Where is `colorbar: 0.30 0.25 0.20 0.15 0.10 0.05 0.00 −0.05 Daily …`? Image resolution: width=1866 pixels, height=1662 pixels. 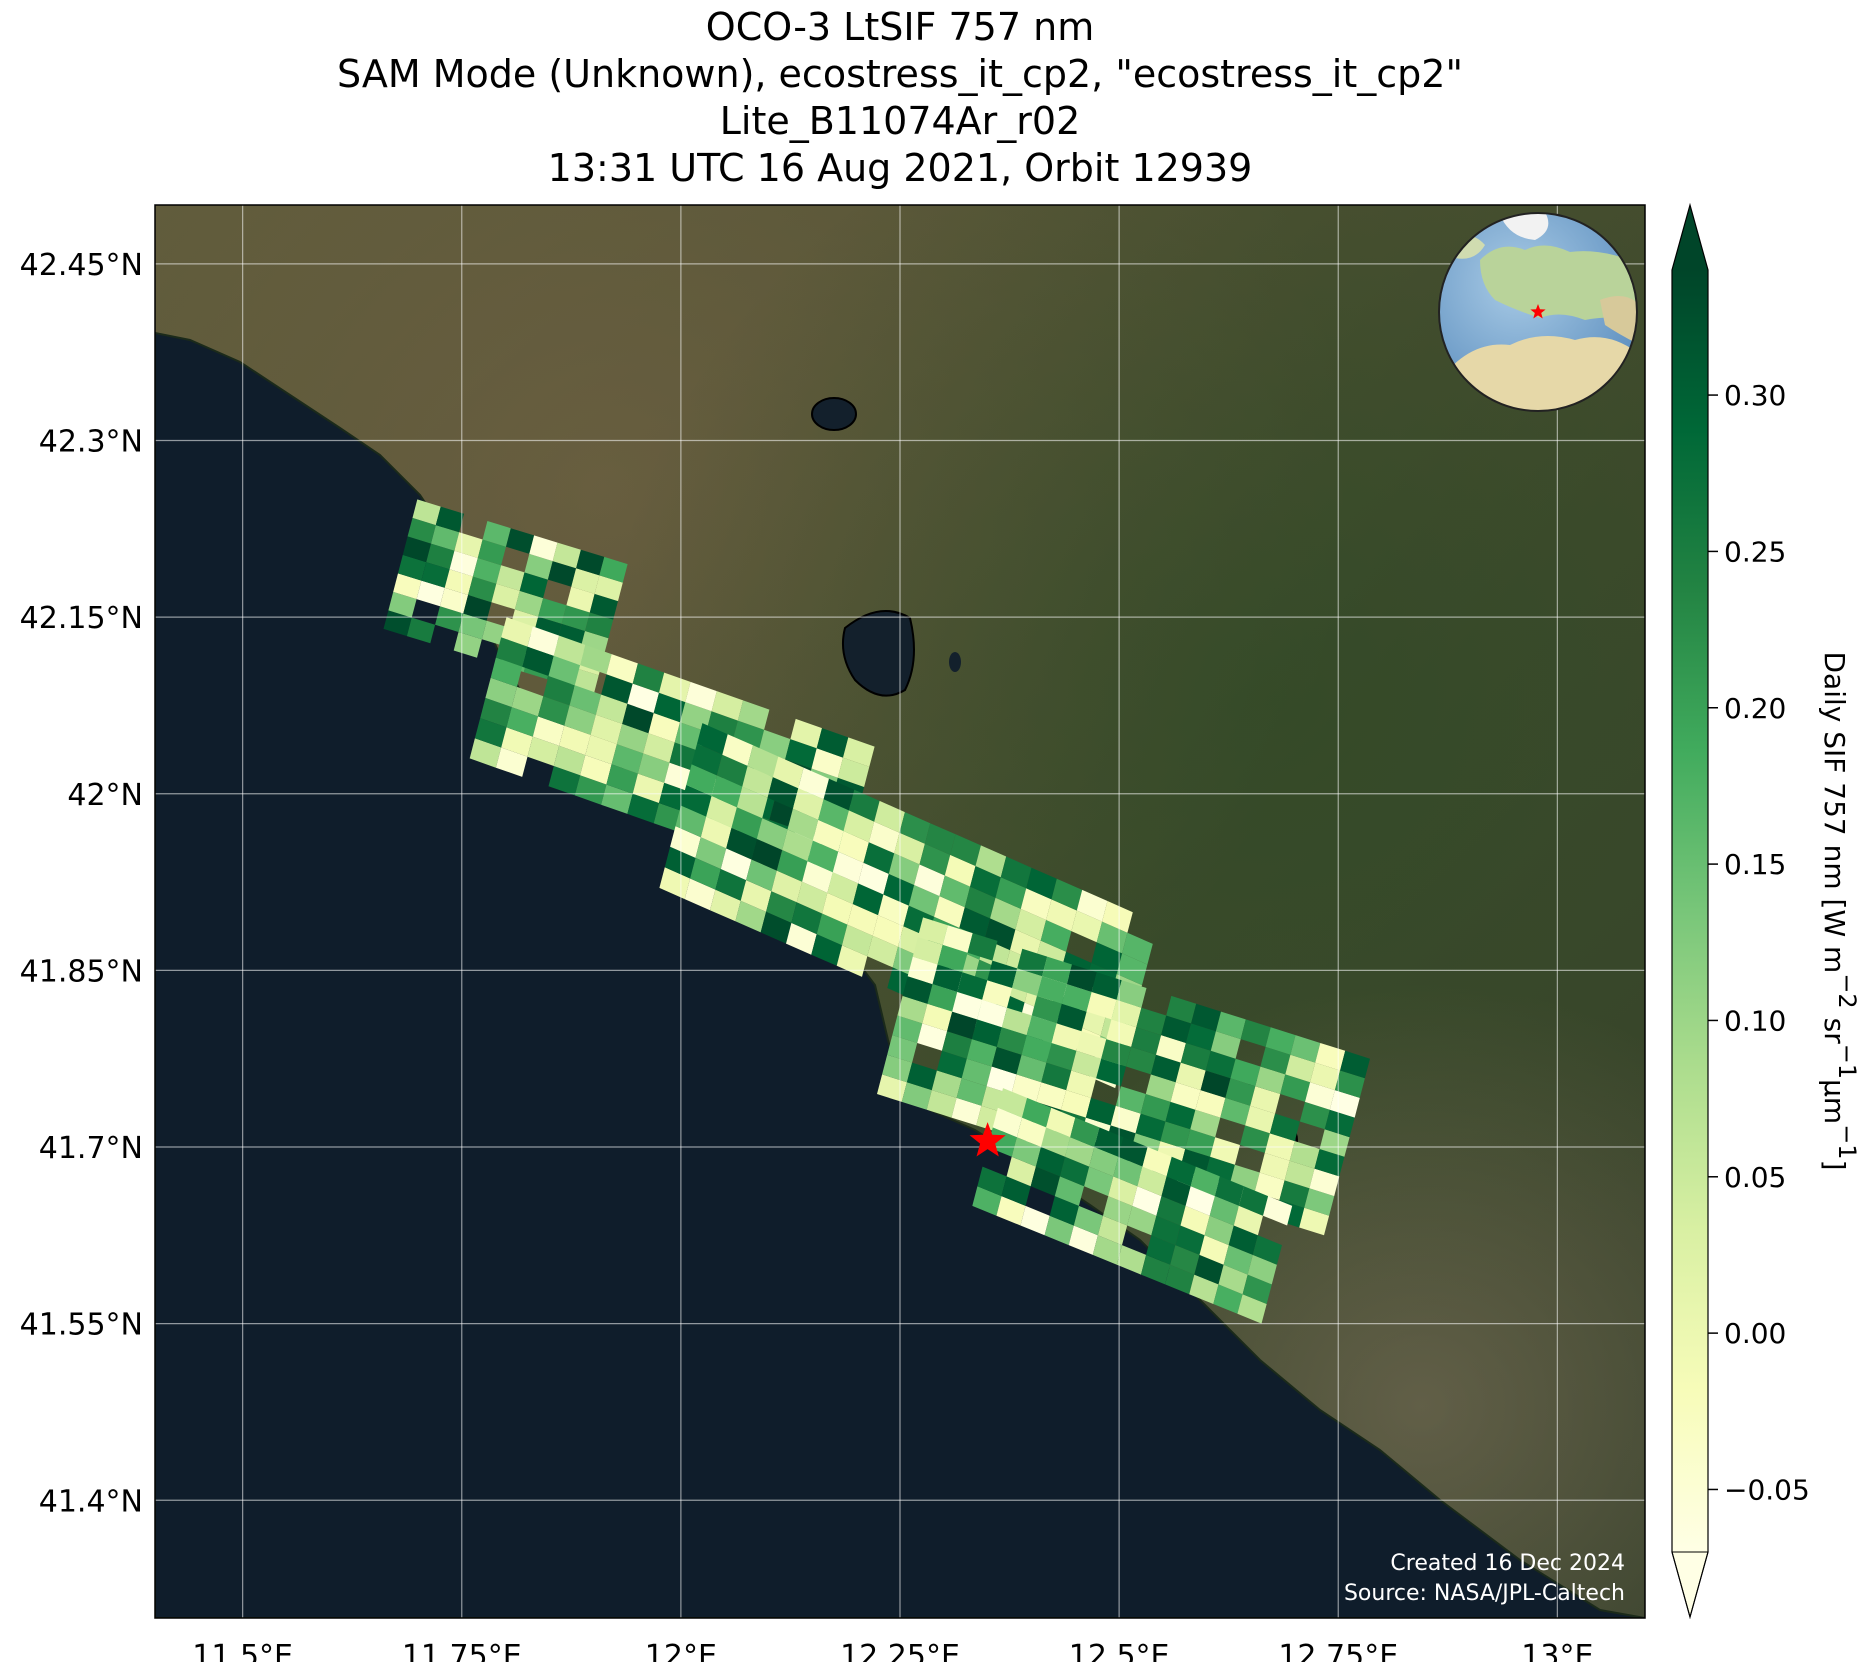
colorbar: 0.30 0.25 0.20 0.15 0.10 0.05 0.00 −0.05 Daily … is located at coordinates (1766, 911).